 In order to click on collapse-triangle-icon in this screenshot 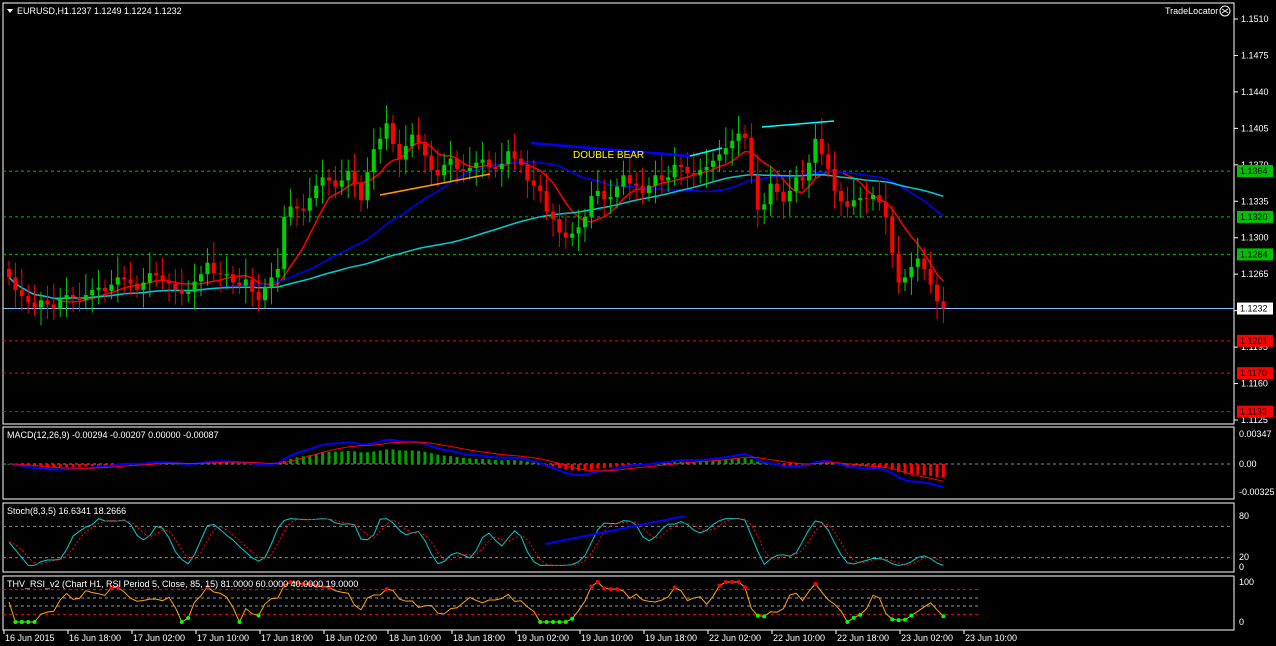, I will do `click(10, 11)`.